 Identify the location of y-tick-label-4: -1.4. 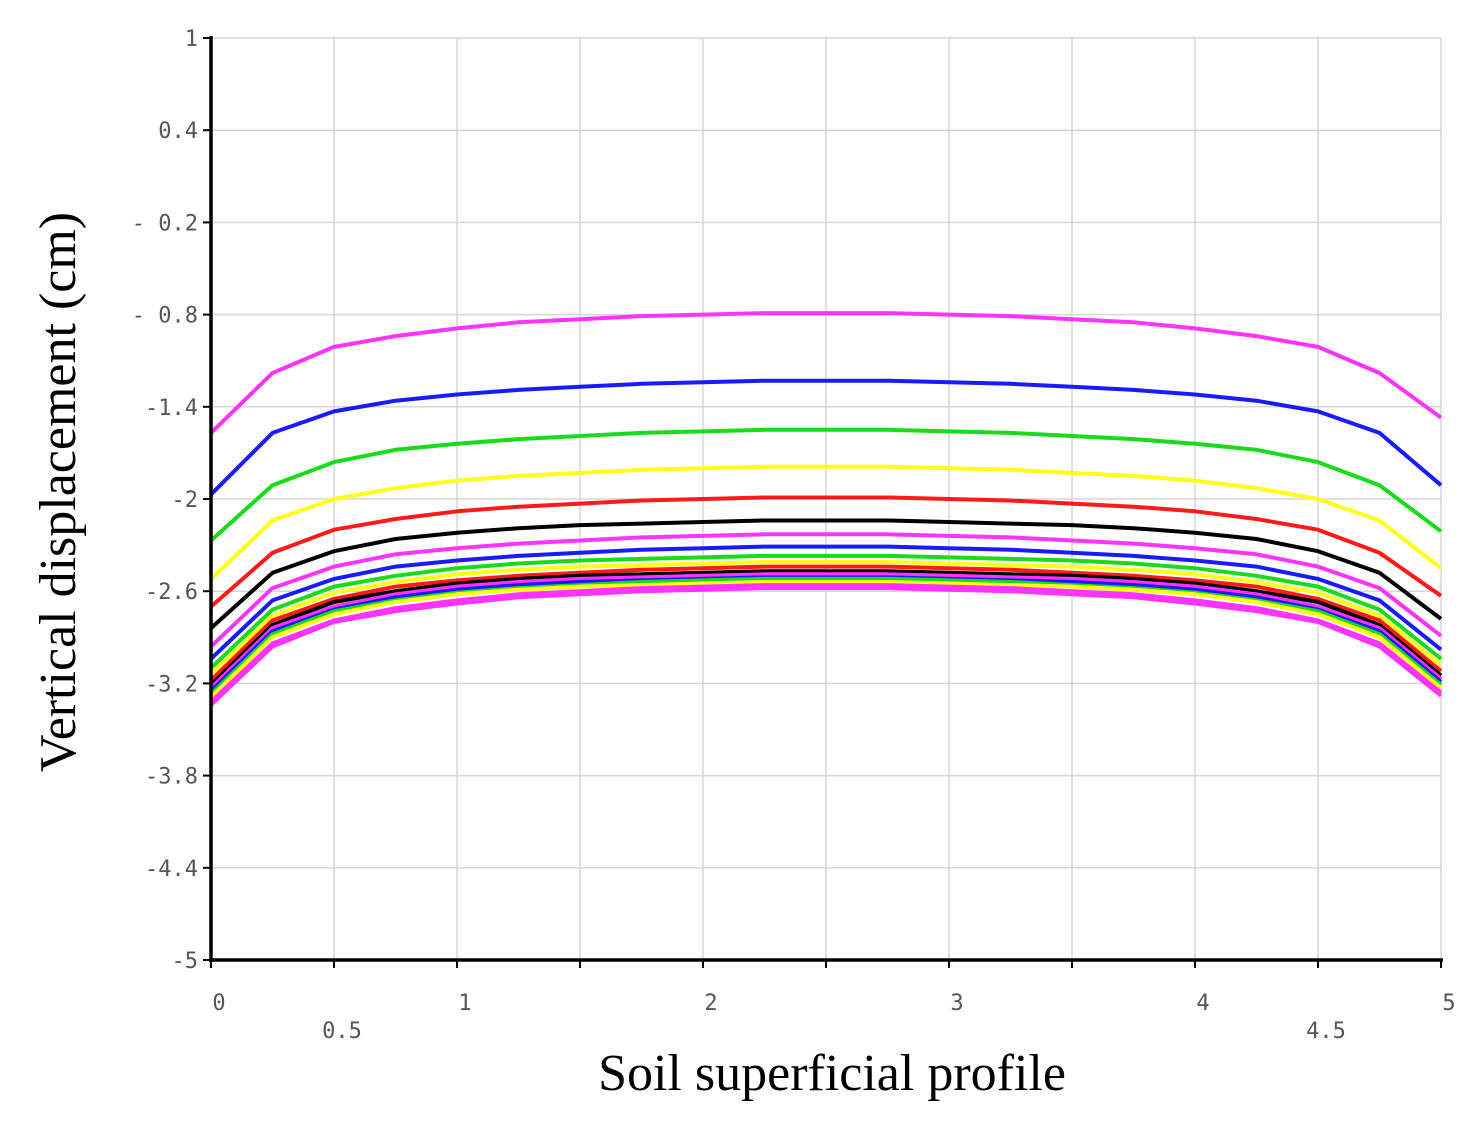
(171, 408).